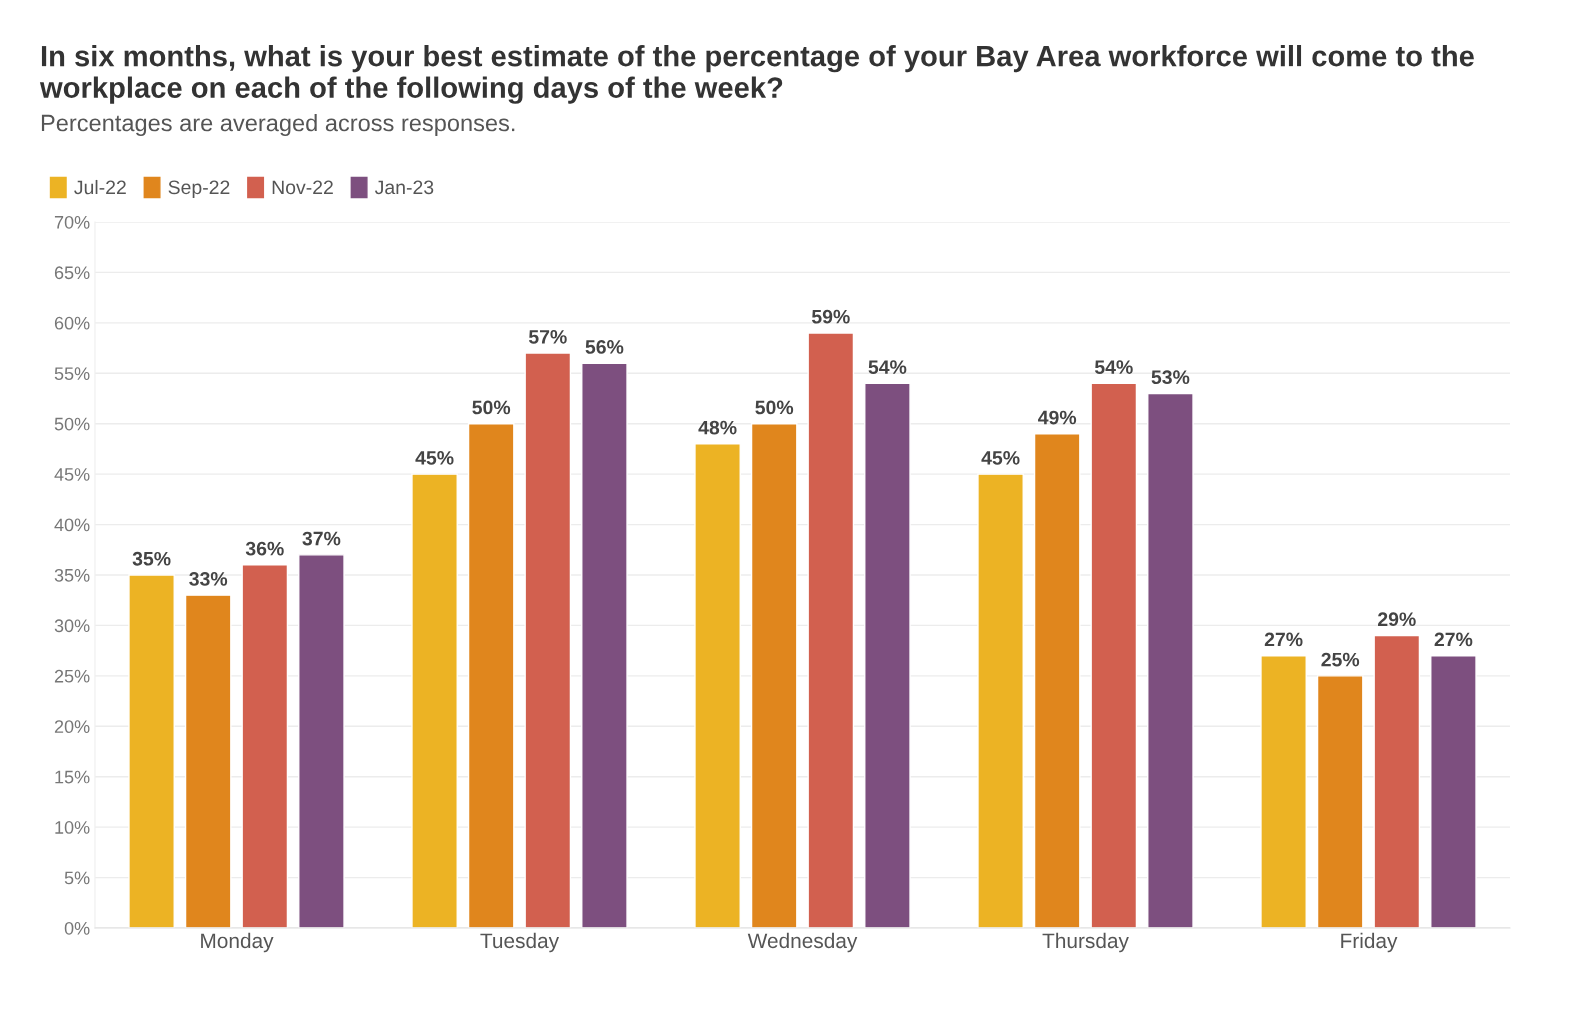 The height and width of the screenshot is (1017, 1590). Describe the element at coordinates (199, 189) in the screenshot. I see `legend-label: Sep-22` at that location.